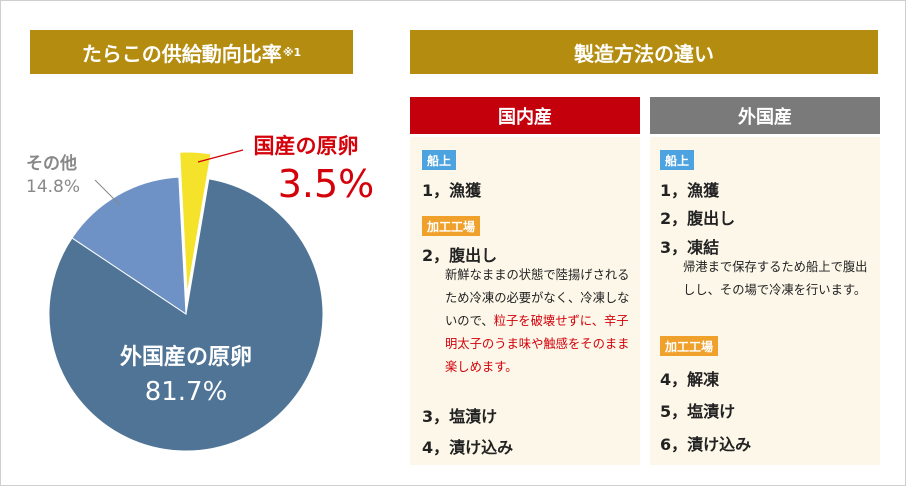 Image resolution: width=906 pixels, height=486 pixels. Describe the element at coordinates (220, 156) in the screenshot. I see `domestic-leader-line` at that location.